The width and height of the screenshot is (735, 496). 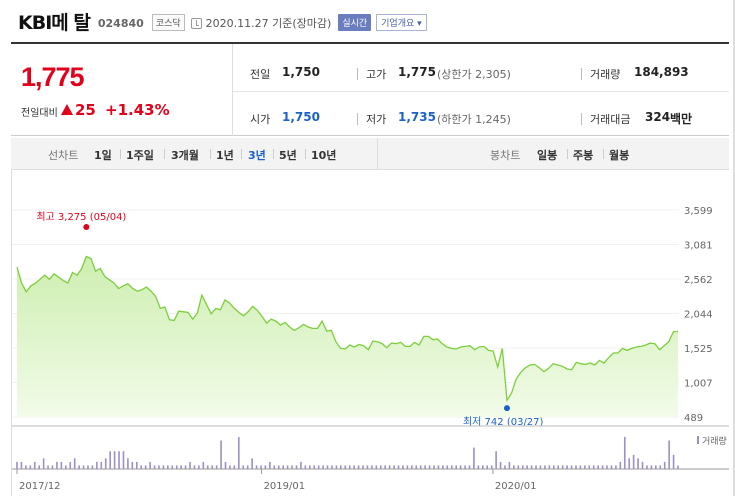 What do you see at coordinates (257, 155) in the screenshot?
I see `period-3y: 3년` at bounding box center [257, 155].